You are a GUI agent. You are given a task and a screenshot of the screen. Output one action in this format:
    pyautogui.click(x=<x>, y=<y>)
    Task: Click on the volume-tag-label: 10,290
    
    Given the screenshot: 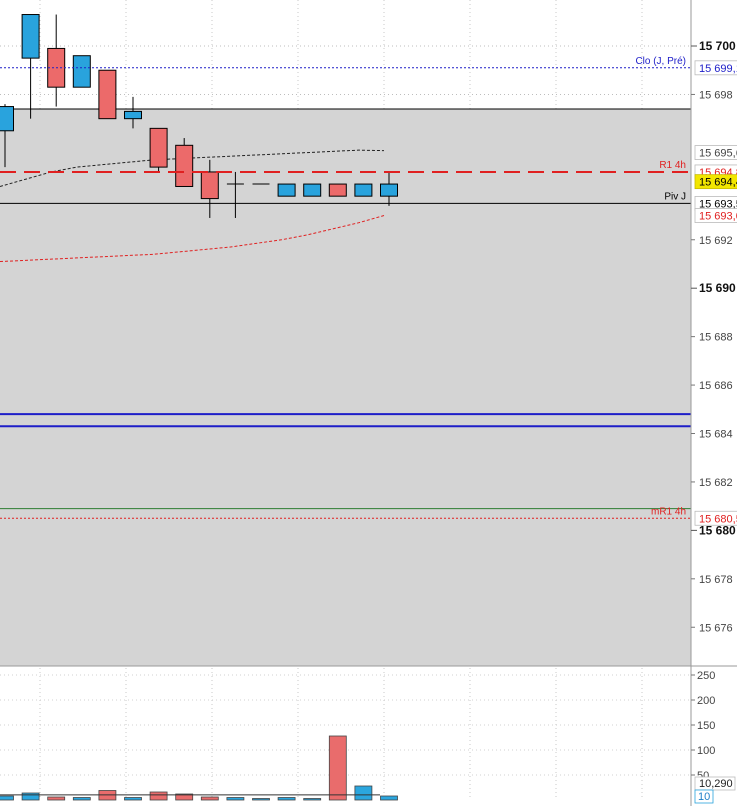 What is the action you would take?
    pyautogui.click(x=716, y=784)
    